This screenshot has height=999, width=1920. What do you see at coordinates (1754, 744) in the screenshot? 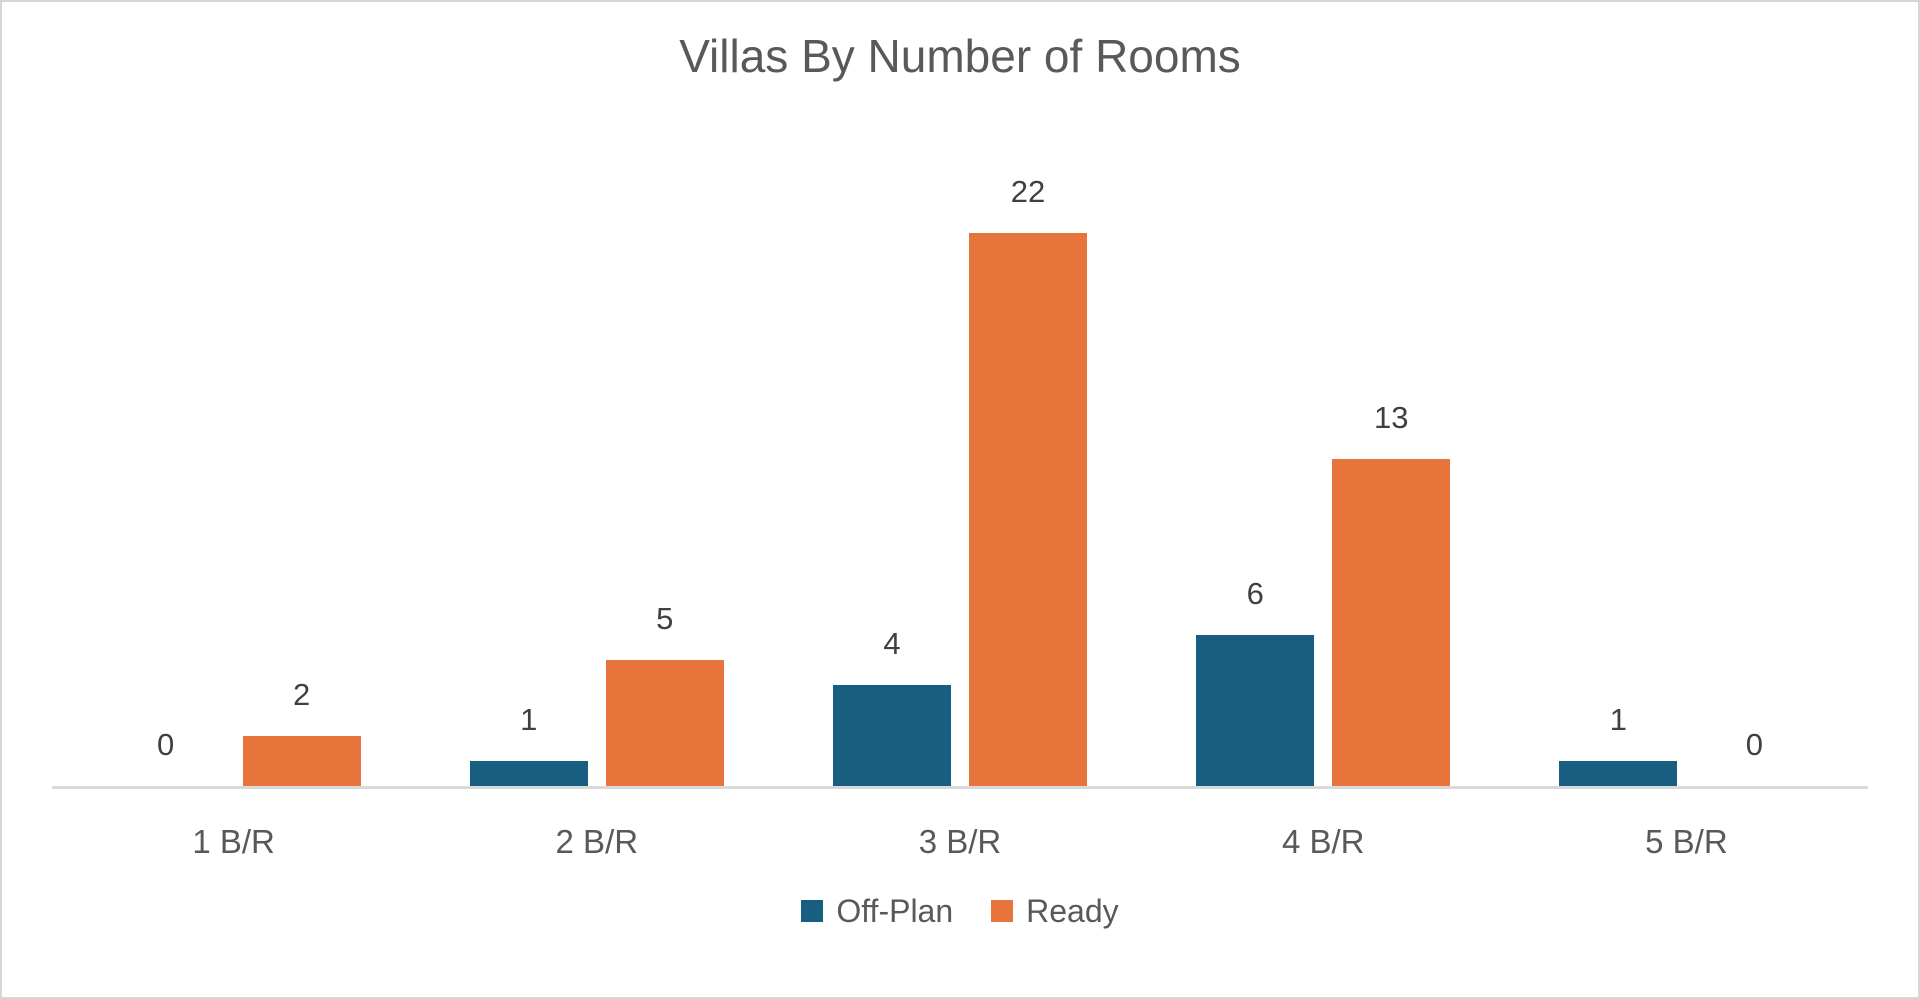
I see `data-label-ready-5-b-r: 0` at bounding box center [1754, 744].